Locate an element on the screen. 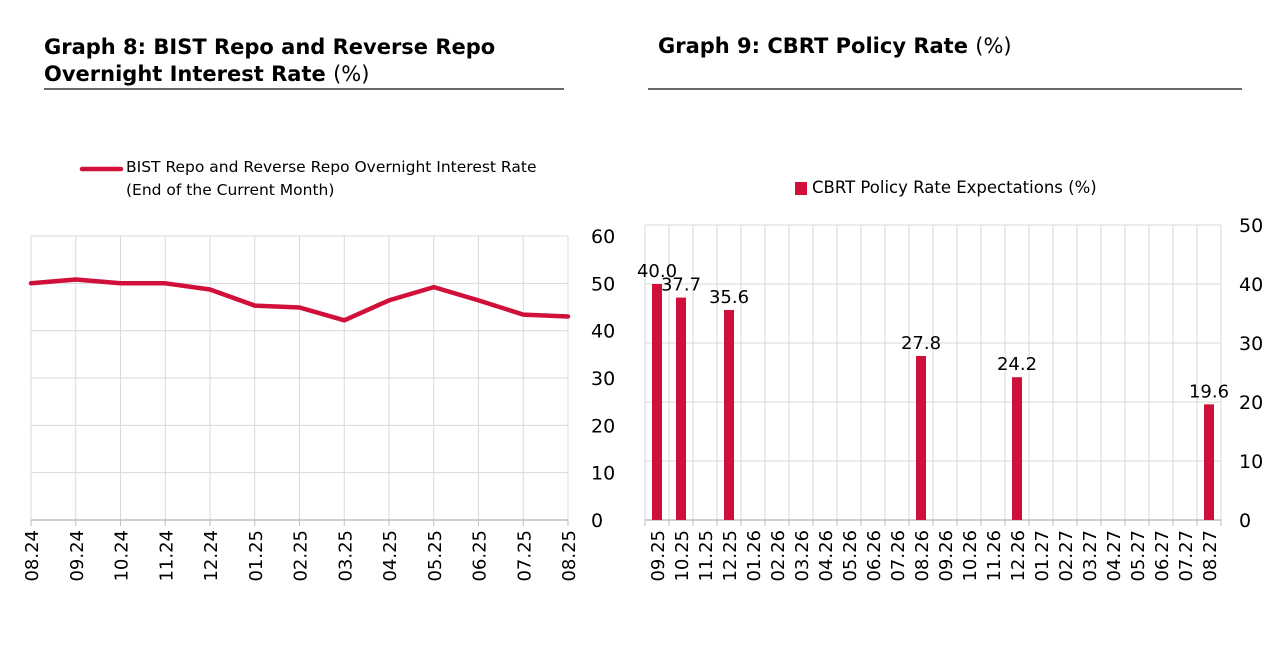 The height and width of the screenshot is (663, 1280). graph9-title: Graph 9: CBRT Policy Rate (%) is located at coordinates (938, 46).